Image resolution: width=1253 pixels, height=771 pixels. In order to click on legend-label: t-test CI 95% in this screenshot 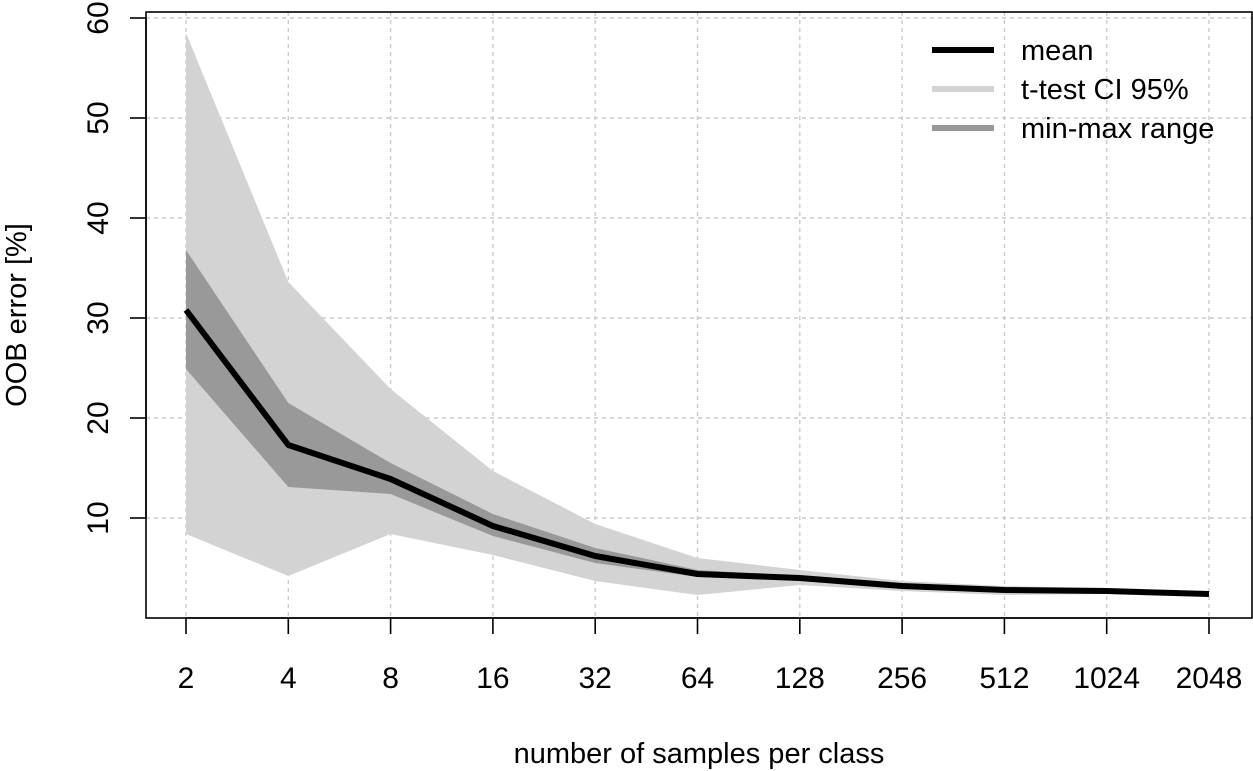, I will do `click(1105, 90)`.